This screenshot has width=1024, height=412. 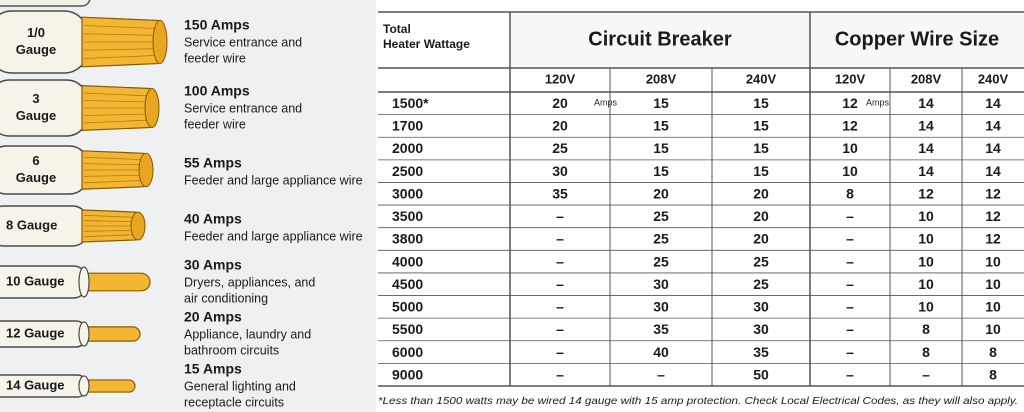 I want to click on table-cell: 50, so click(x=761, y=374).